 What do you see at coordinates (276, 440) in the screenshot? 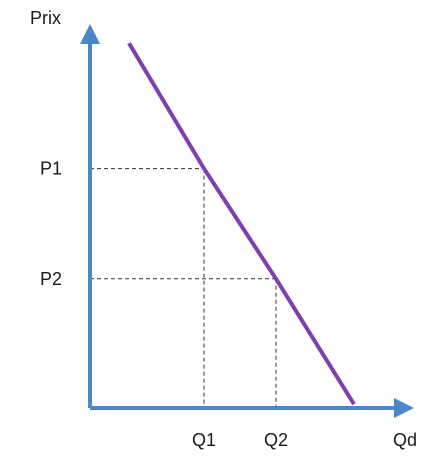
I see `x-tick-label-2: Q2` at bounding box center [276, 440].